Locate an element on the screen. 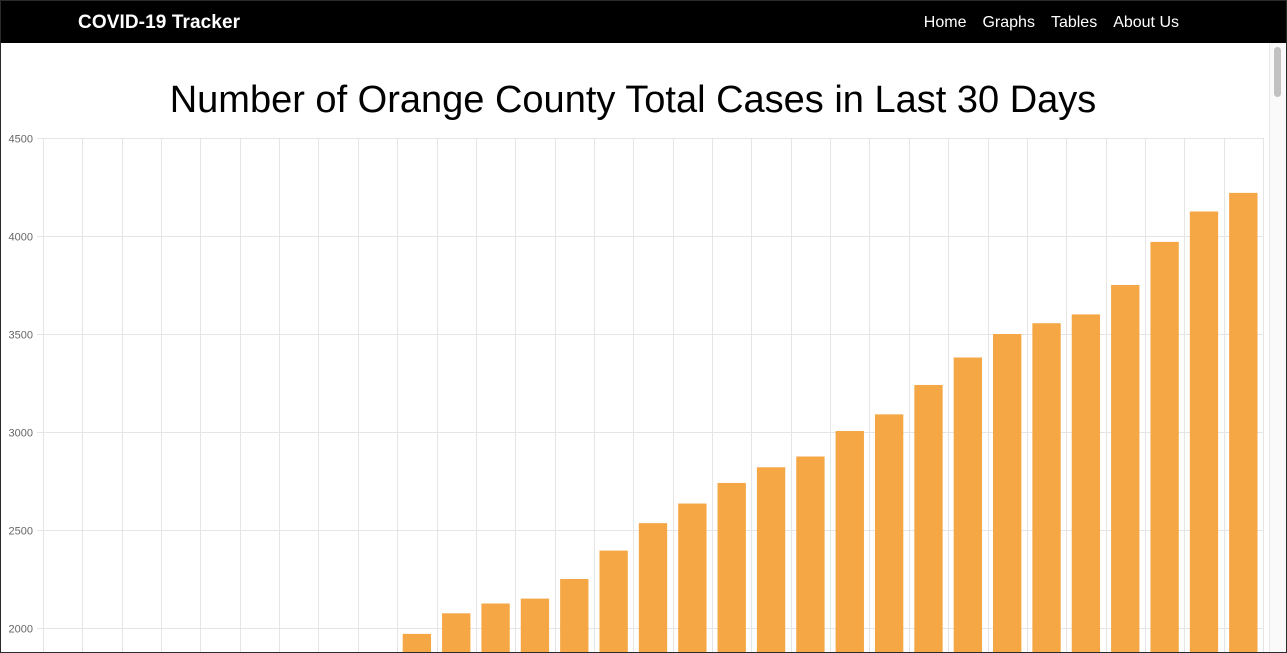 This screenshot has width=1287, height=653. nav-link-about-us: About Us is located at coordinates (1146, 22).